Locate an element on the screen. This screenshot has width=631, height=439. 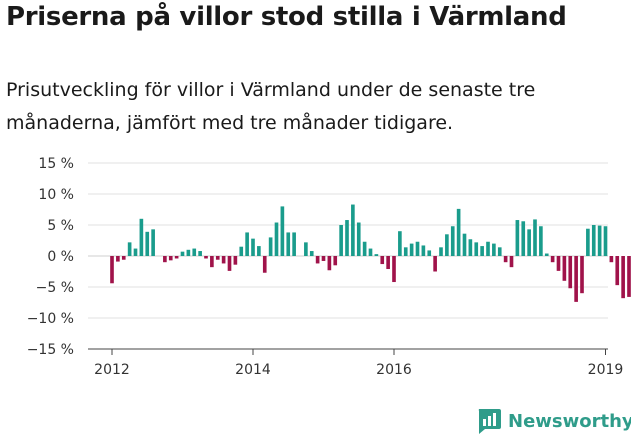
x-axis: 2012201420162019202120232025 is located at coordinates (356, 363).